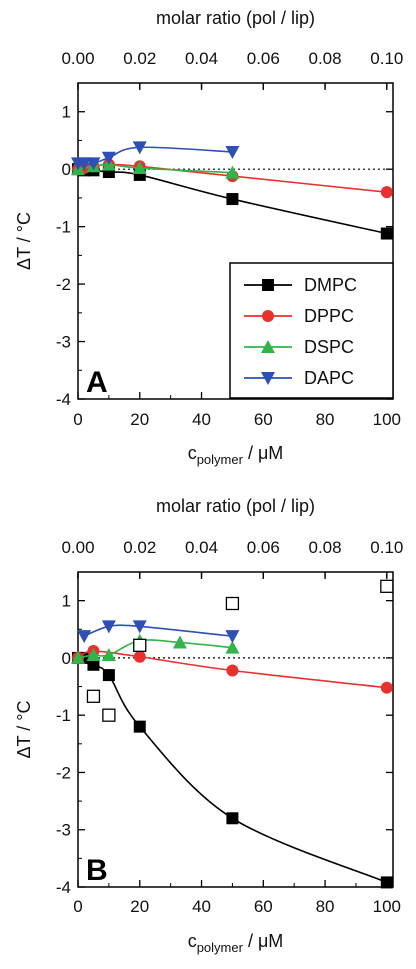 The width and height of the screenshot is (416, 969). Describe the element at coordinates (63, 715) in the screenshot. I see `y-tick-label: -1` at that location.